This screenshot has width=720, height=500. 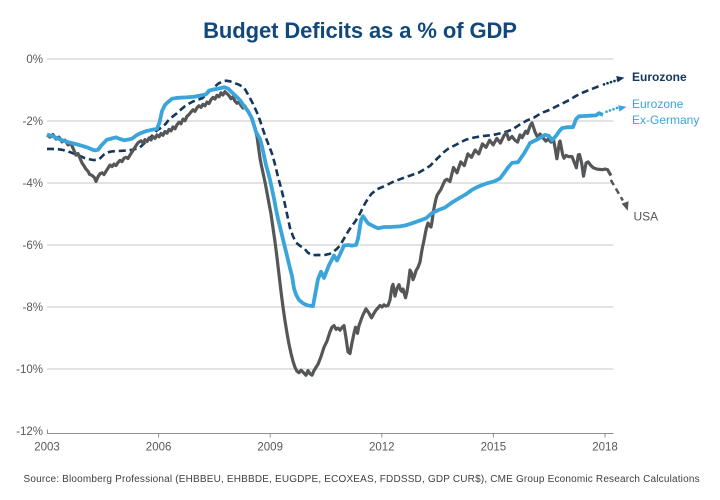 What do you see at coordinates (33, 246) in the screenshot?
I see `svg-text: -6%` at bounding box center [33, 246].